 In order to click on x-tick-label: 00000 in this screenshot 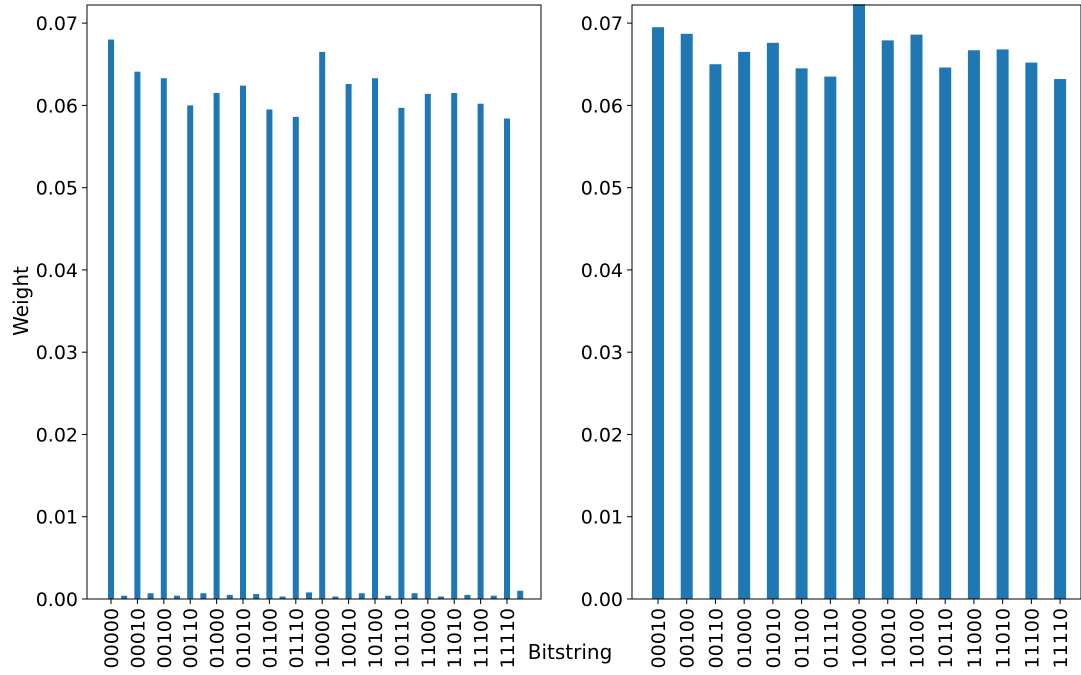, I will do `click(112, 638)`.